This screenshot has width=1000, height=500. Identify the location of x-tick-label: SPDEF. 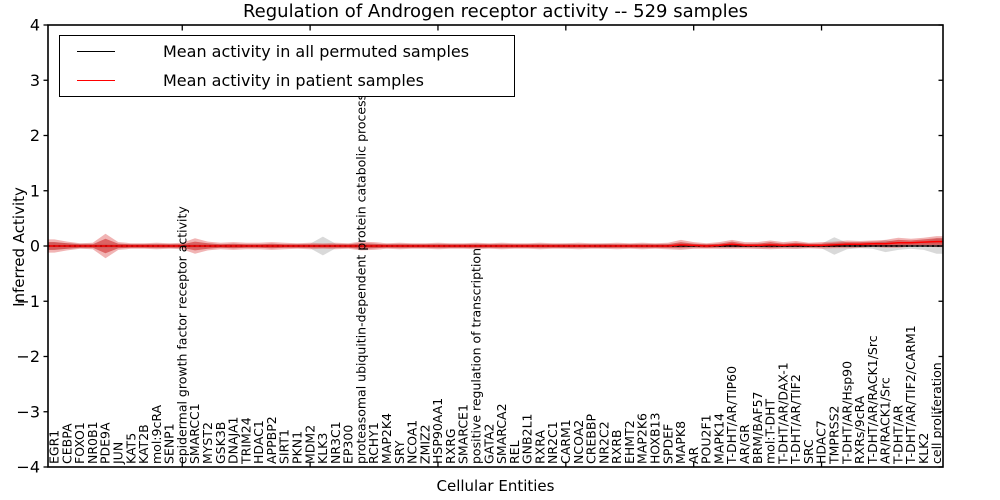
(667, 444).